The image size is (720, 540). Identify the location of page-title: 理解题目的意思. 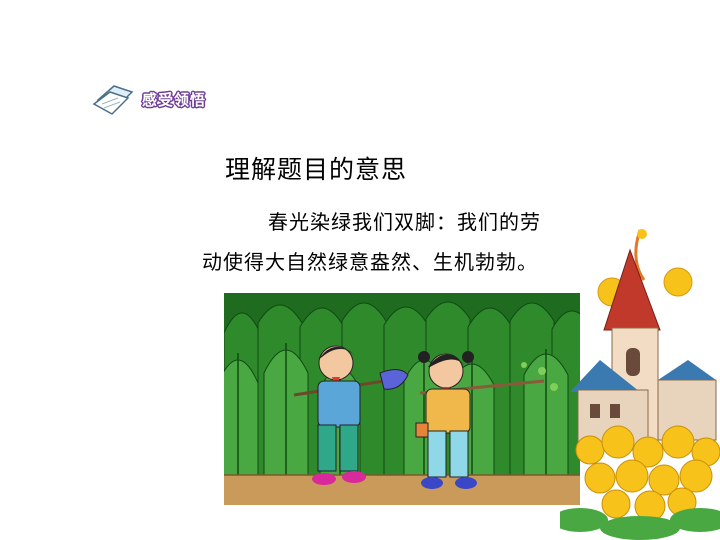
(316, 169).